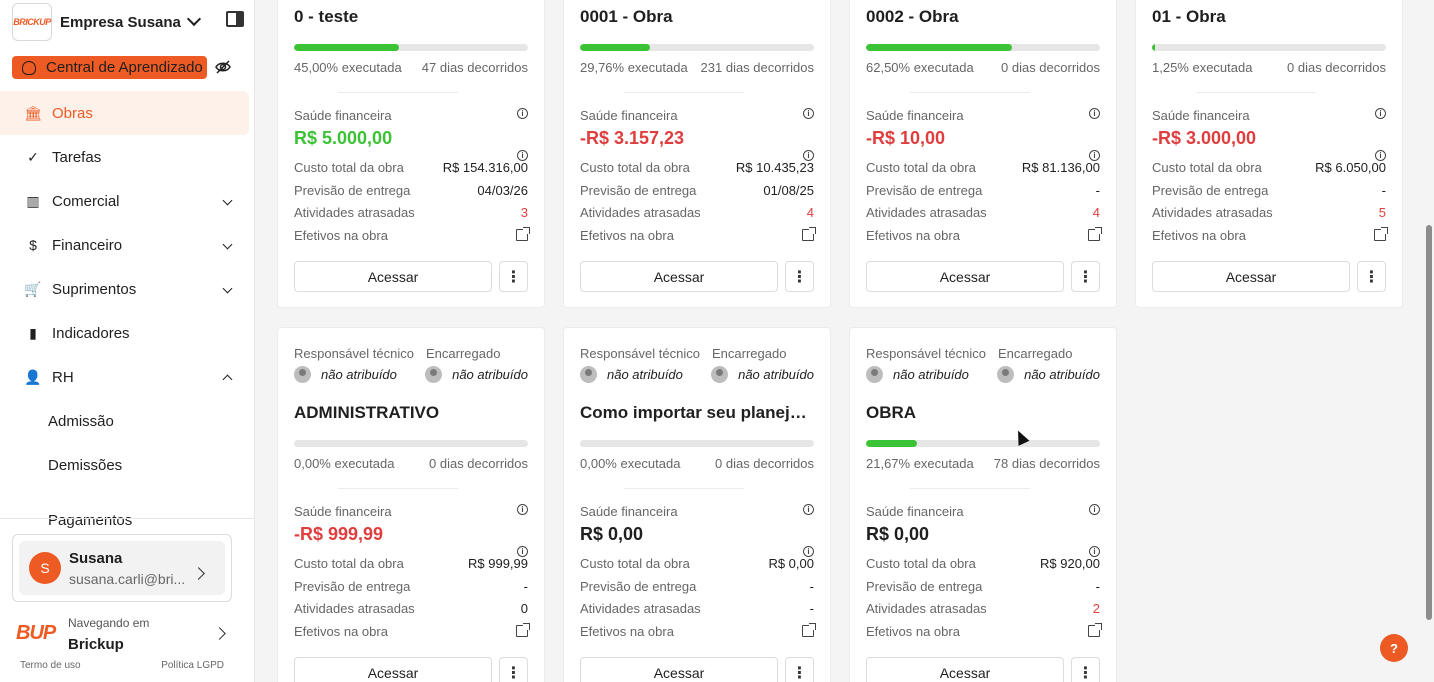 The height and width of the screenshot is (682, 1434). Describe the element at coordinates (90, 520) in the screenshot. I see `sidebar-subitem: Pagamentos` at that location.